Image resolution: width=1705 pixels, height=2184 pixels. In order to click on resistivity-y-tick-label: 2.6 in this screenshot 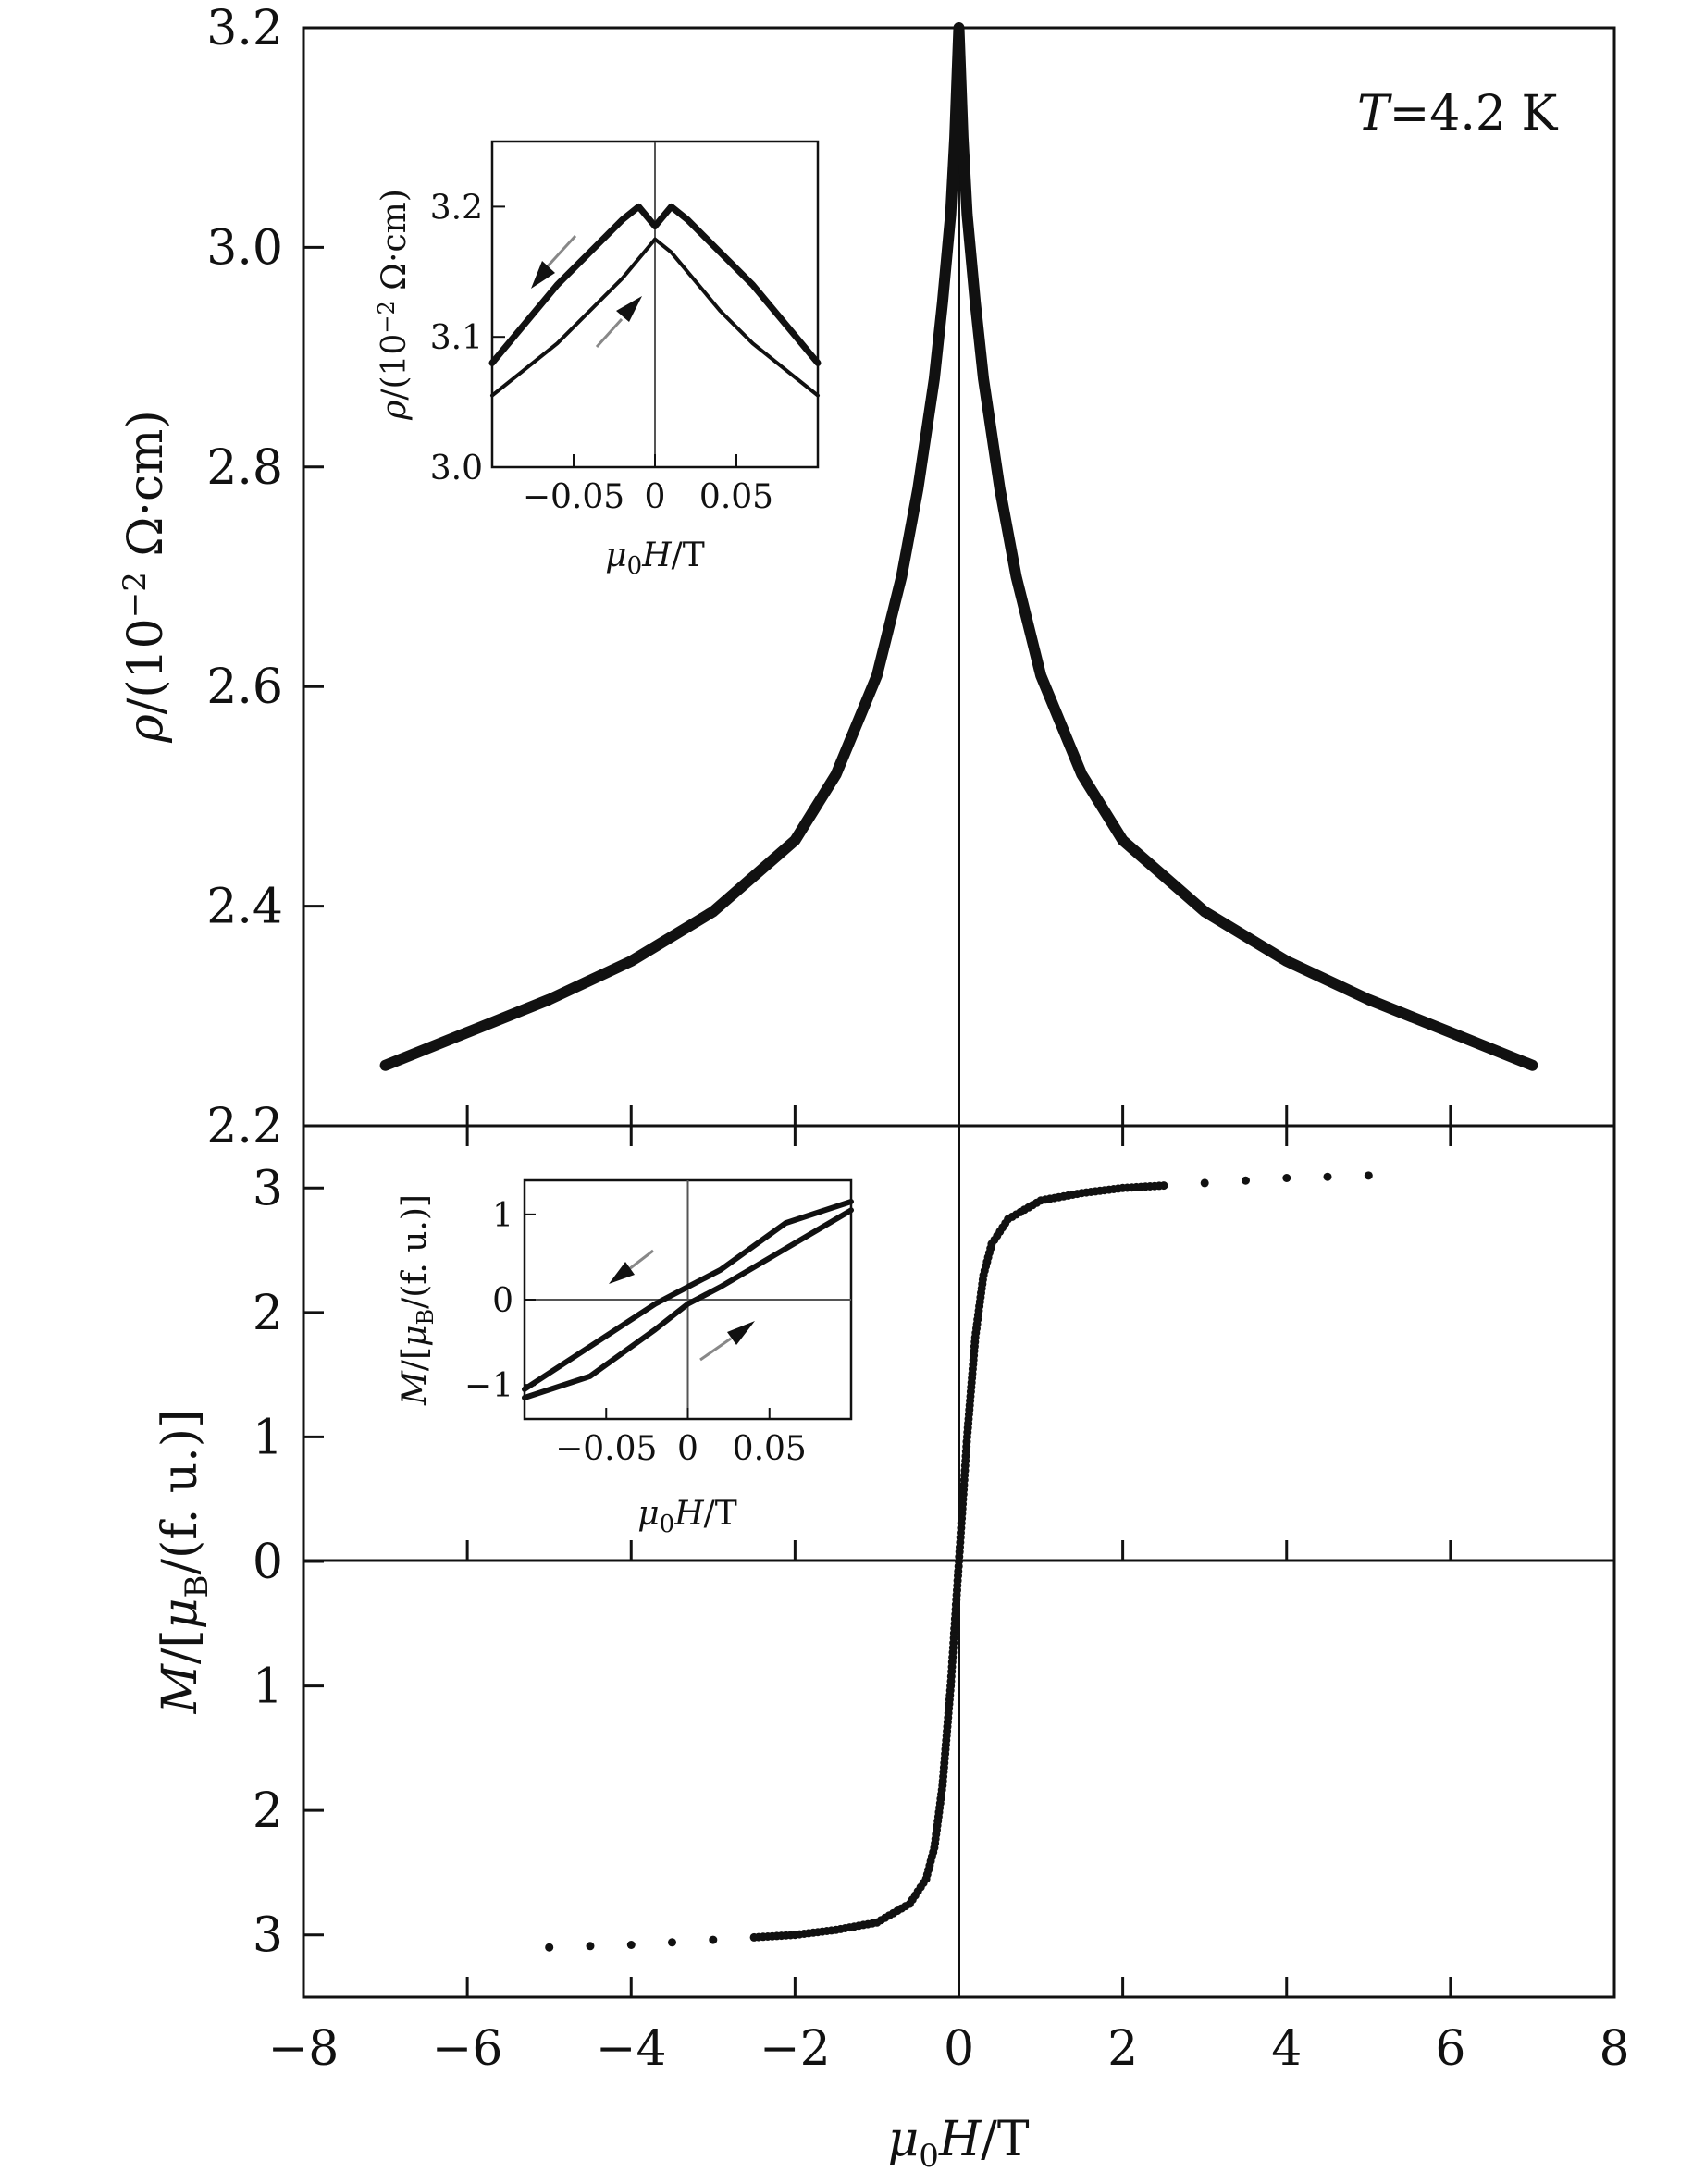, I will do `click(244, 687)`.